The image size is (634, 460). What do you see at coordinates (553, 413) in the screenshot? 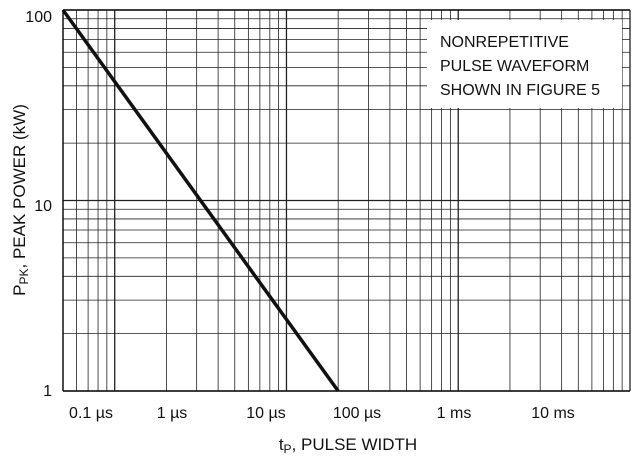
I see `x-tick-label-10ms: 10 ms` at bounding box center [553, 413].